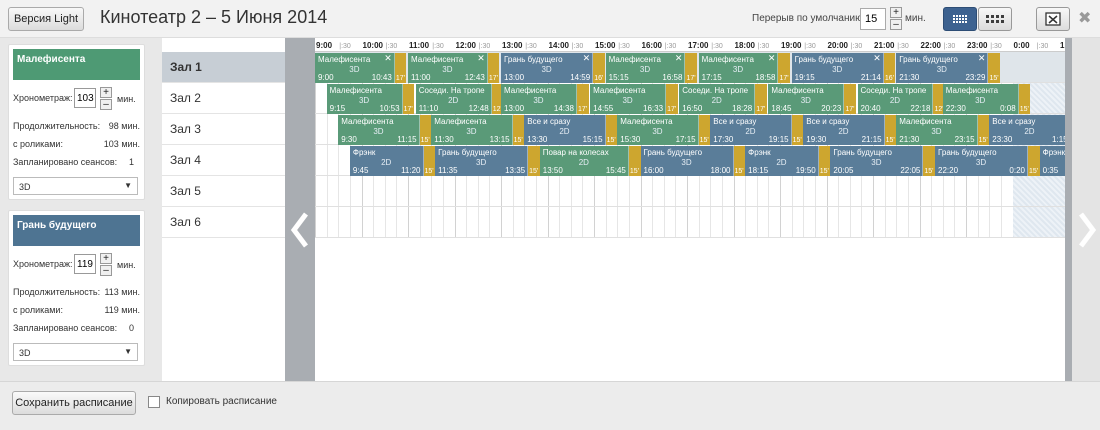 This screenshot has height=430, width=1100. I want to click on copy-schedule-checkbox, so click(154, 402).